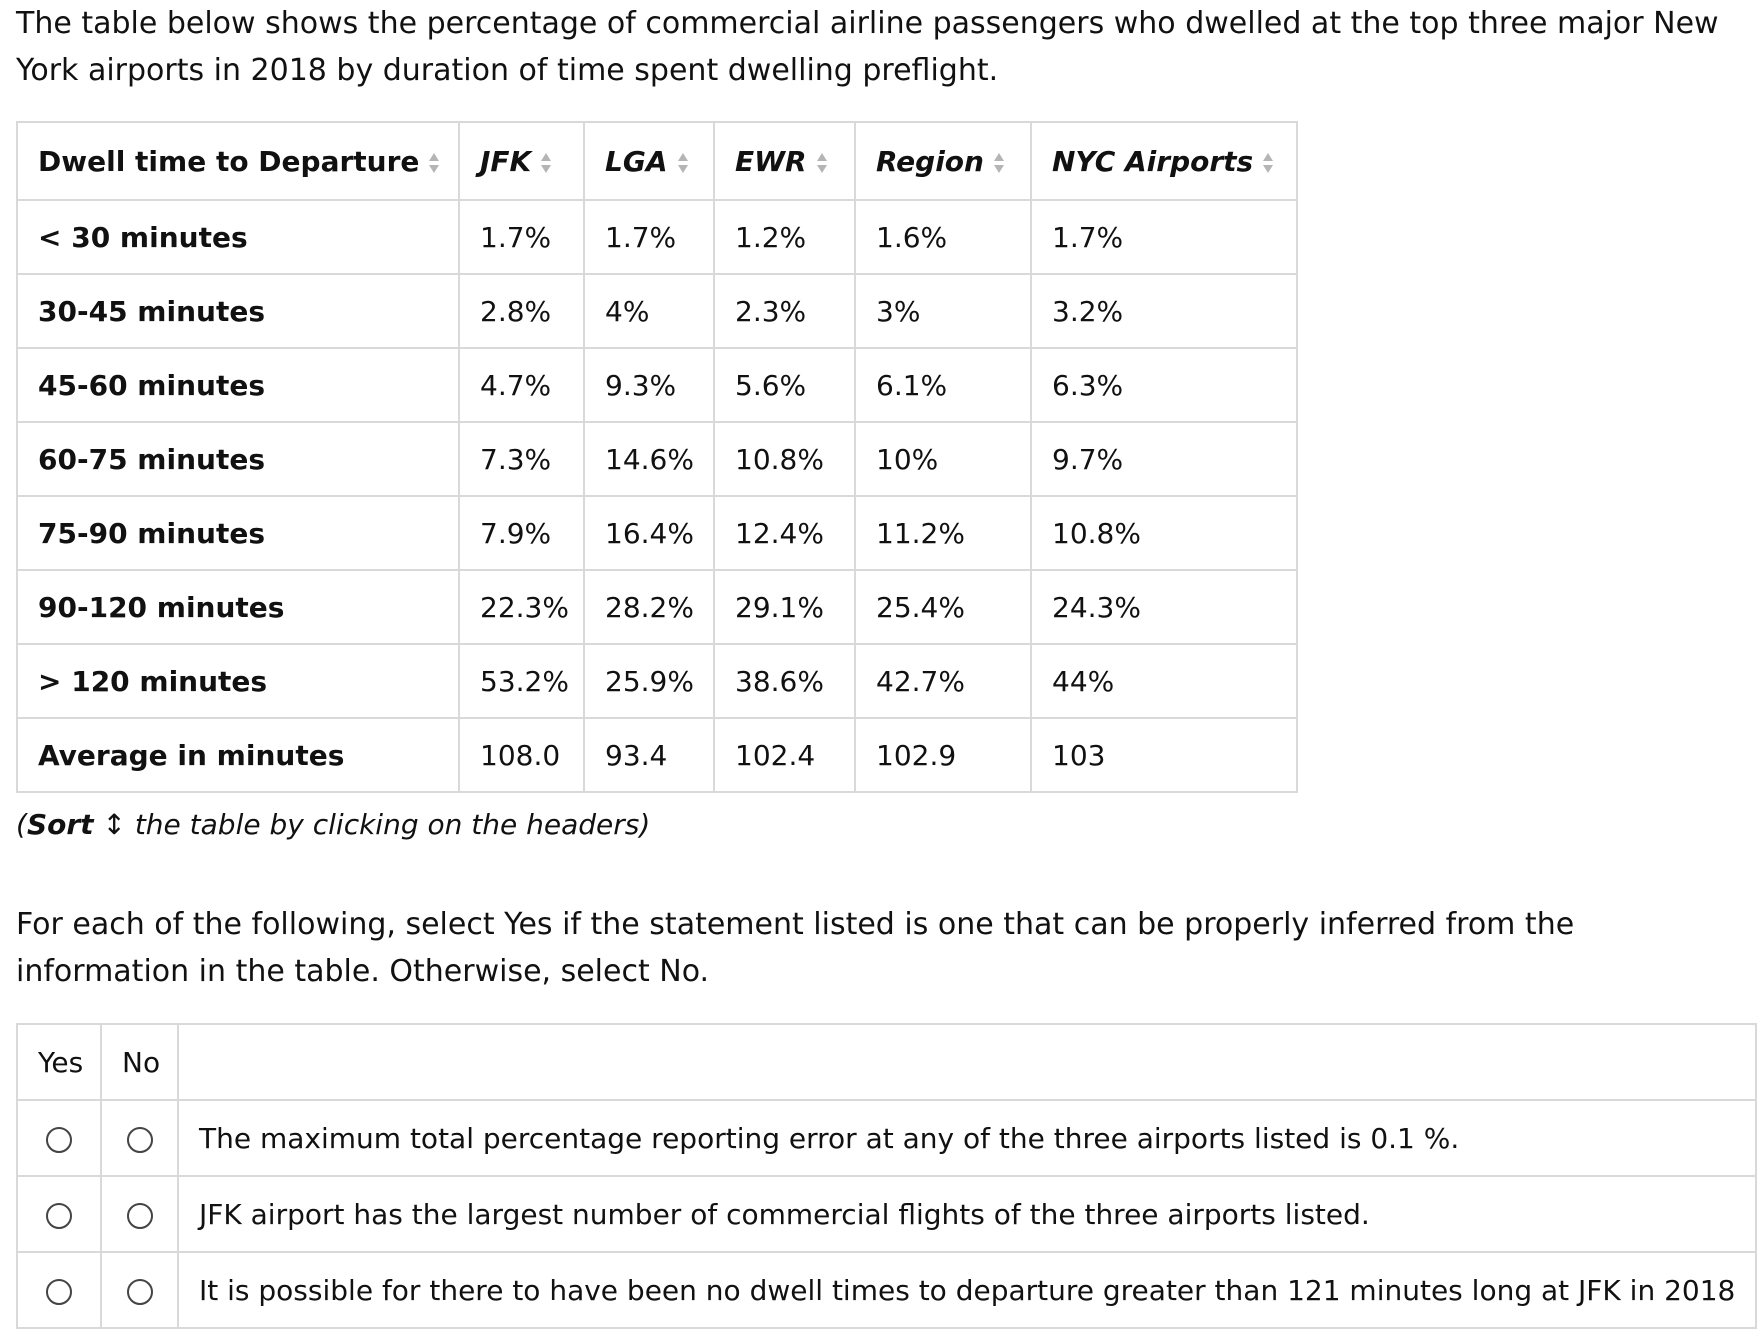 This screenshot has height=1344, width=1758. I want to click on cell-ewr: 29.1%, so click(784, 607).